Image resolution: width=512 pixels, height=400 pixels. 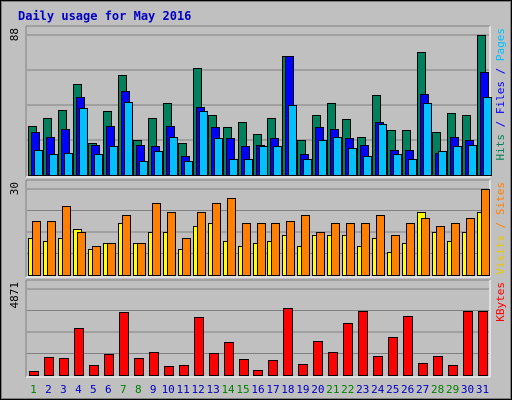 What do you see at coordinates (14, 188) in the screenshot?
I see `panel-visits-ymax-label: 30` at bounding box center [14, 188].